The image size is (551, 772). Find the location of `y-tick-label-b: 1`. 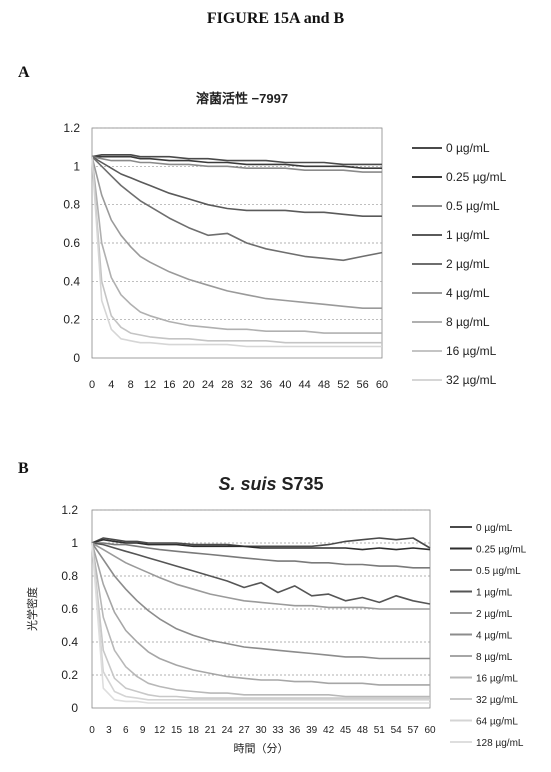

y-tick-label-b: 1 is located at coordinates (74, 543).